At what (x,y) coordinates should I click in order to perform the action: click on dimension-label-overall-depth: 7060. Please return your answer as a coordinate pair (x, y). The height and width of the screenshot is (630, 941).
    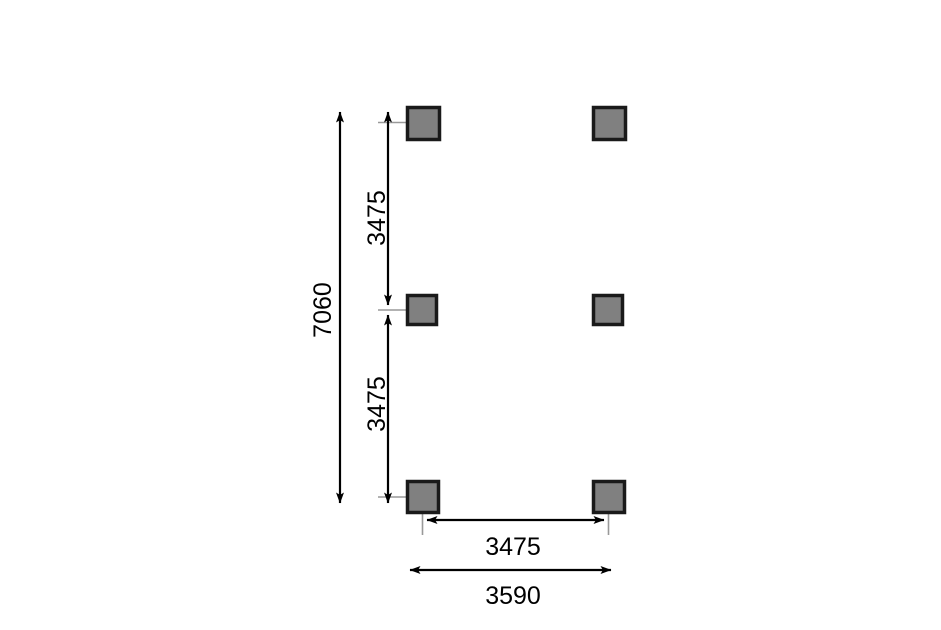
    Looking at the image, I should click on (323, 310).